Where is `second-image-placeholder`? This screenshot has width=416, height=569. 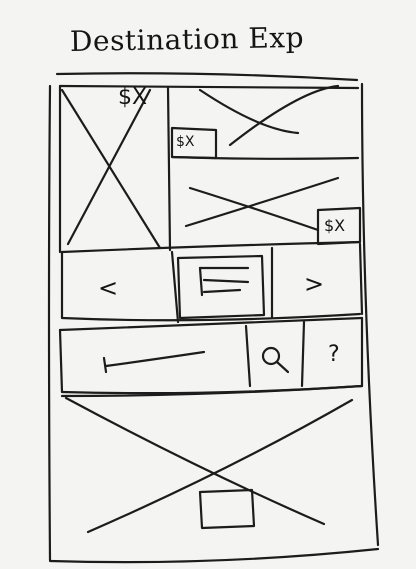
second-image-placeholder is located at coordinates (262, 204).